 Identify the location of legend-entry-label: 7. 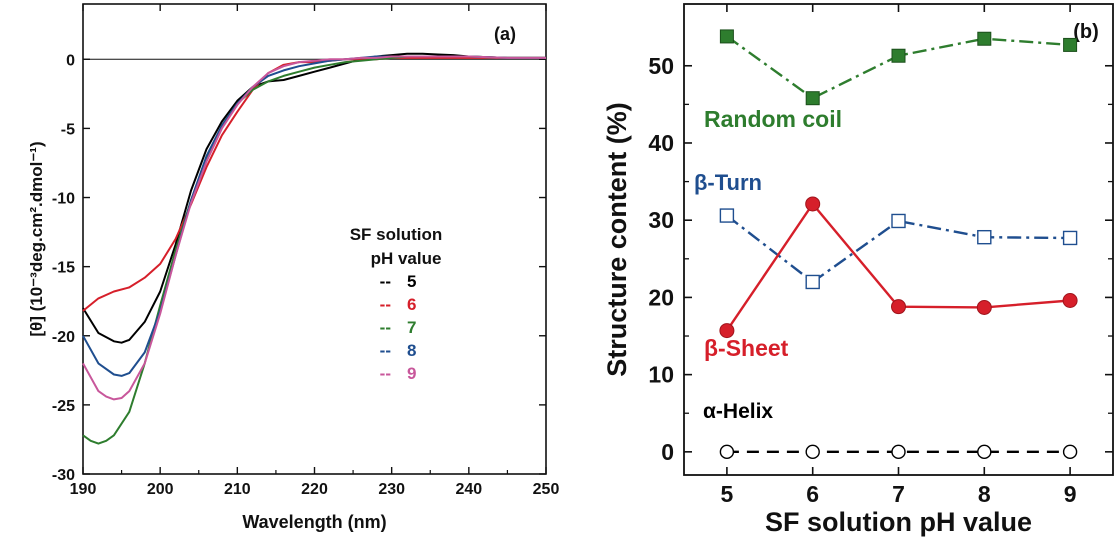
(411, 327).